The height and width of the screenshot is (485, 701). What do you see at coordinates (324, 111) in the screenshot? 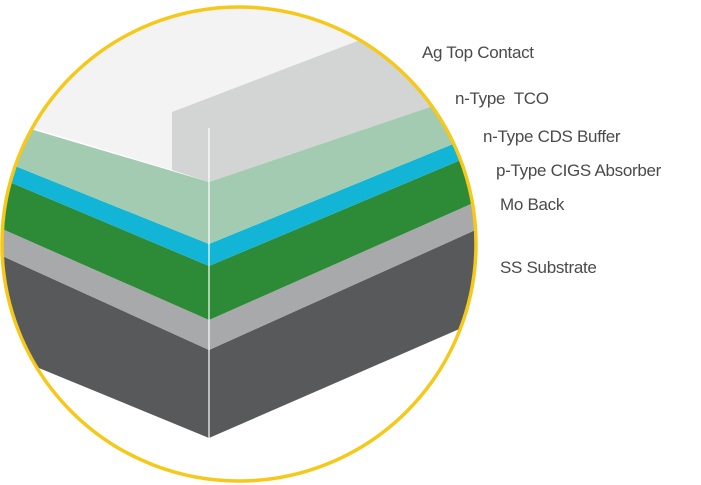
I see `layer-ag-top-side` at bounding box center [324, 111].